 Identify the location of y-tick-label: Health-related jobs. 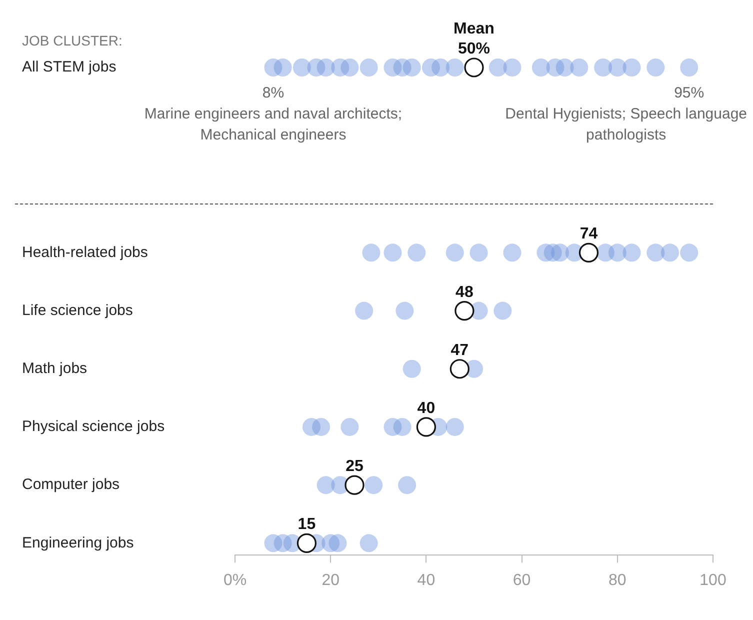
(85, 252).